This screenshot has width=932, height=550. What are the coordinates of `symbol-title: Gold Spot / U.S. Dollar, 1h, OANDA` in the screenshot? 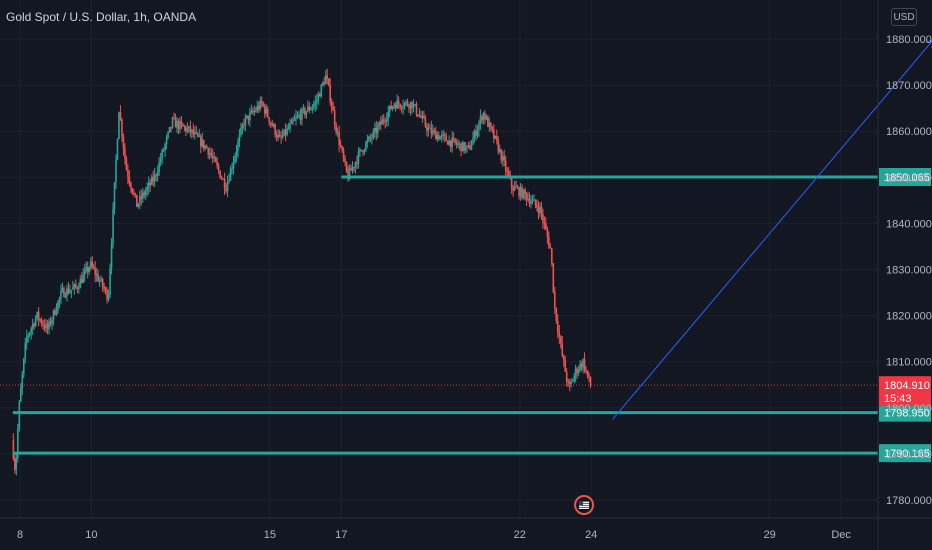 It's located at (101, 17).